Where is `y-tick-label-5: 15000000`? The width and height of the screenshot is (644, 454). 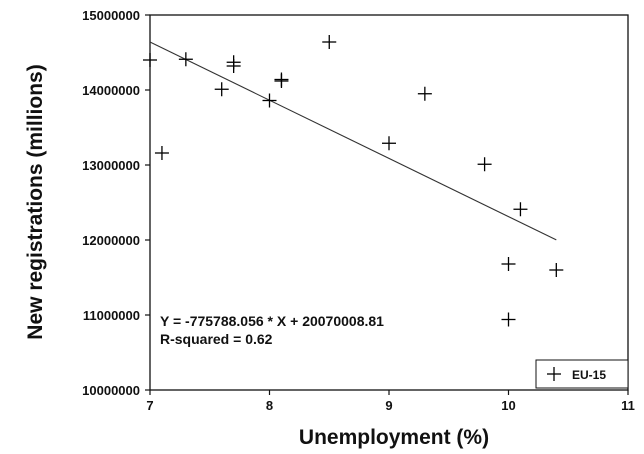 y-tick-label-5: 15000000 is located at coordinates (111, 15).